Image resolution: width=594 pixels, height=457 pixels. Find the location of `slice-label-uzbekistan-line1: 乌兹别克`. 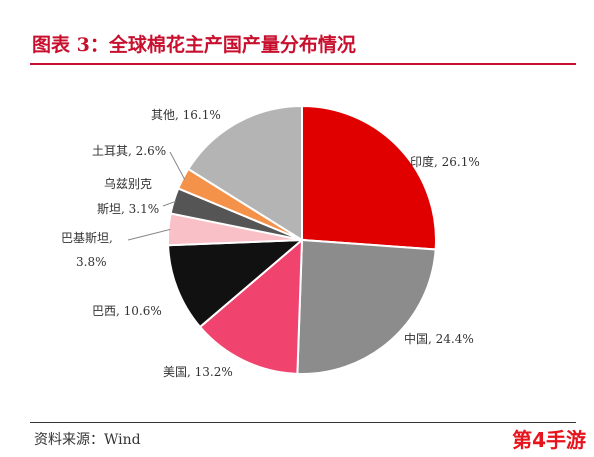

slice-label-uzbekistan-line1: 乌兹别克 is located at coordinates (128, 183).